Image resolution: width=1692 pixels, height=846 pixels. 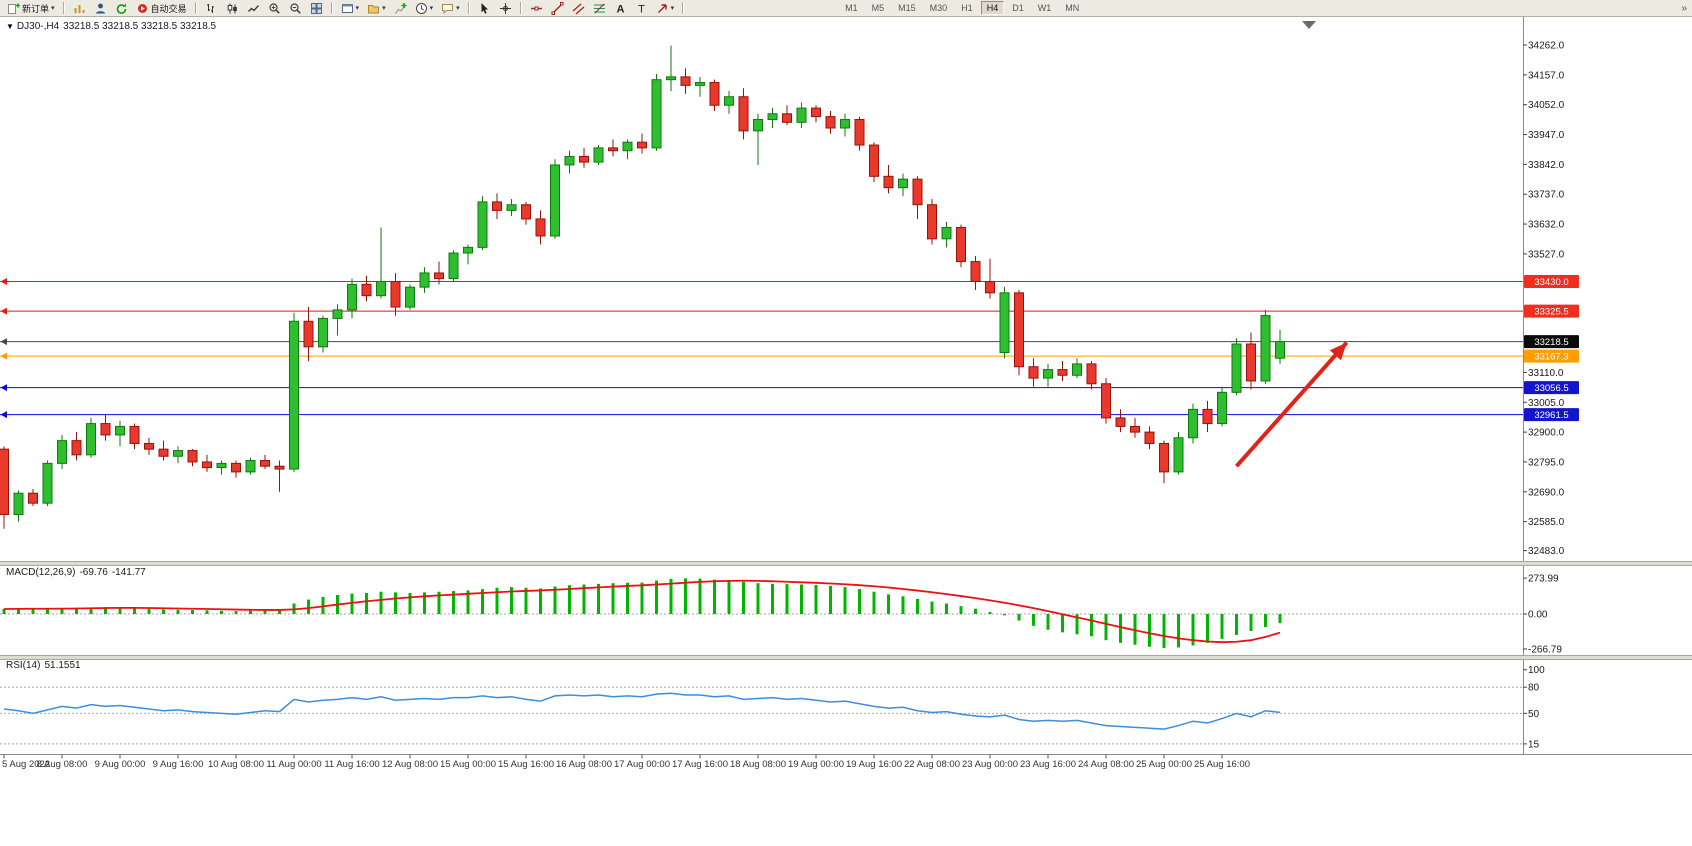 I want to click on line-chart-icon, so click(x=253, y=8).